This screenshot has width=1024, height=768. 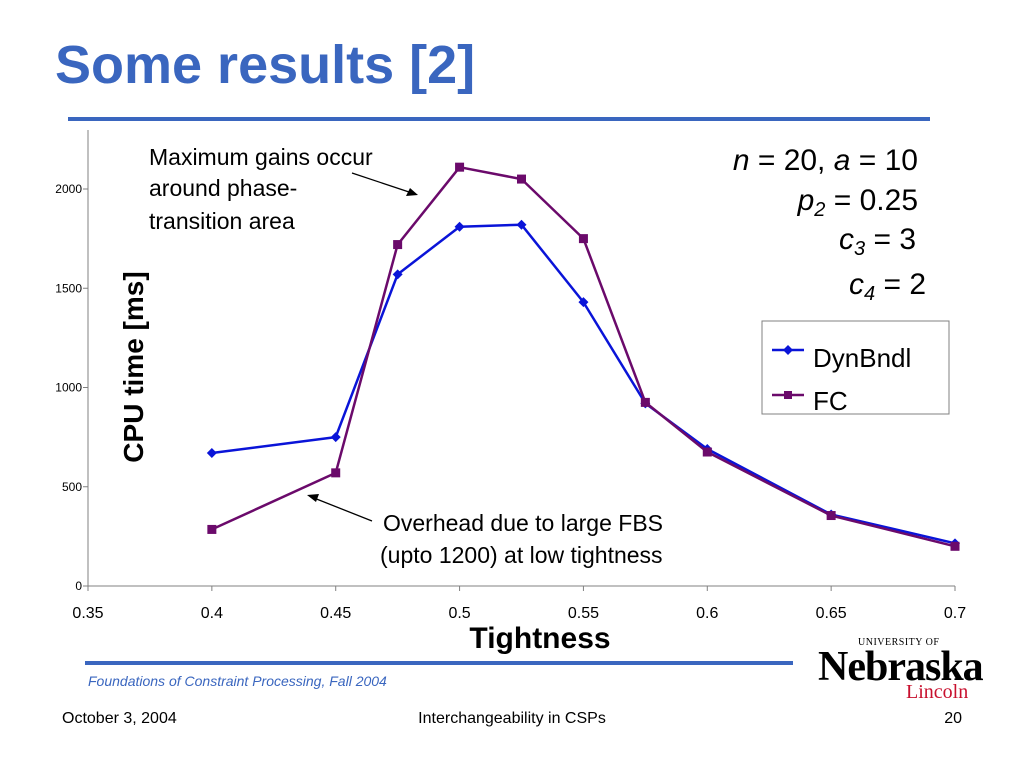 I want to click on overhead-arrow-head, so click(x=313, y=498).